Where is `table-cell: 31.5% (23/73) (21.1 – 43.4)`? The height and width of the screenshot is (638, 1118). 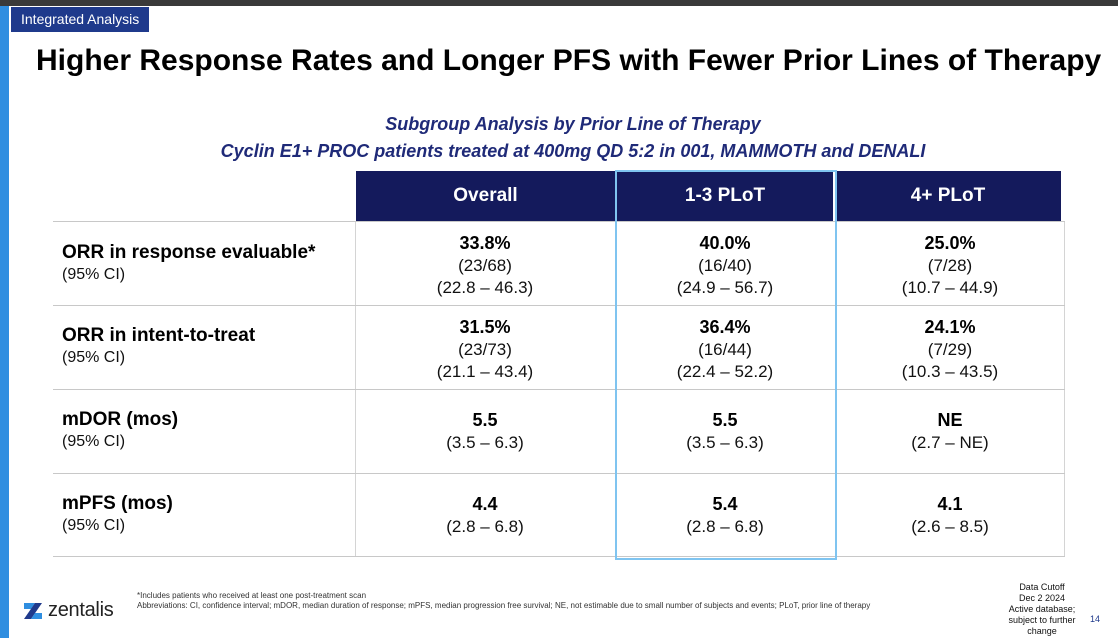
table-cell: 31.5% (23/73) (21.1 – 43.4) is located at coordinates (485, 349).